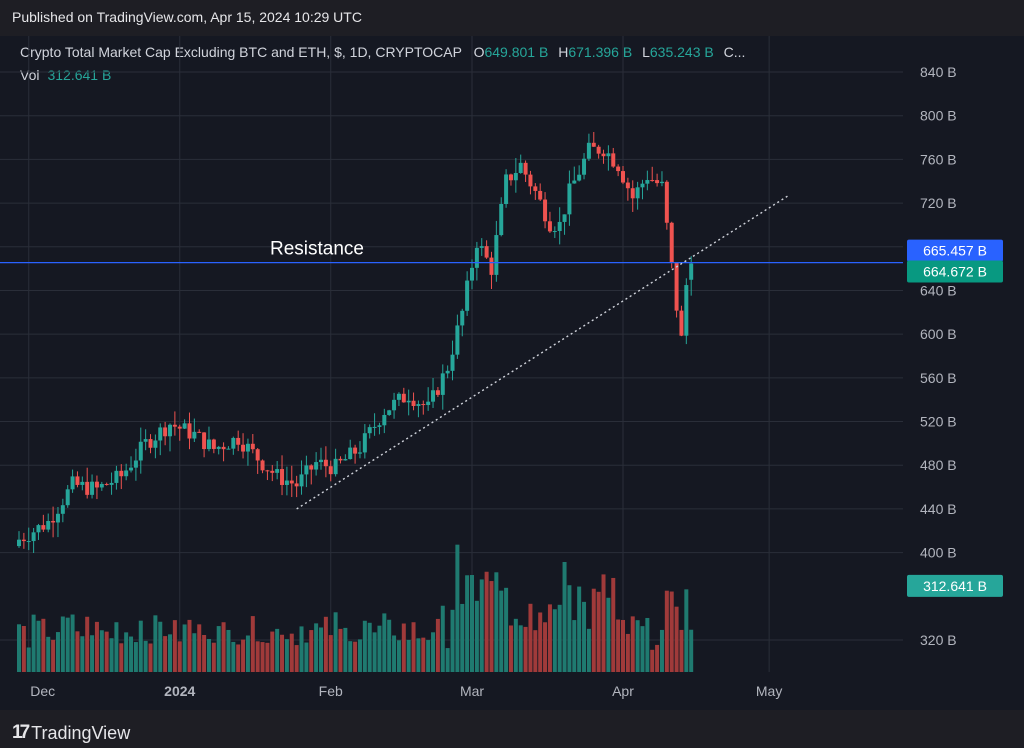 The height and width of the screenshot is (748, 1024). Describe the element at coordinates (938, 640) in the screenshot. I see `y-tick-label: 320 B` at that location.